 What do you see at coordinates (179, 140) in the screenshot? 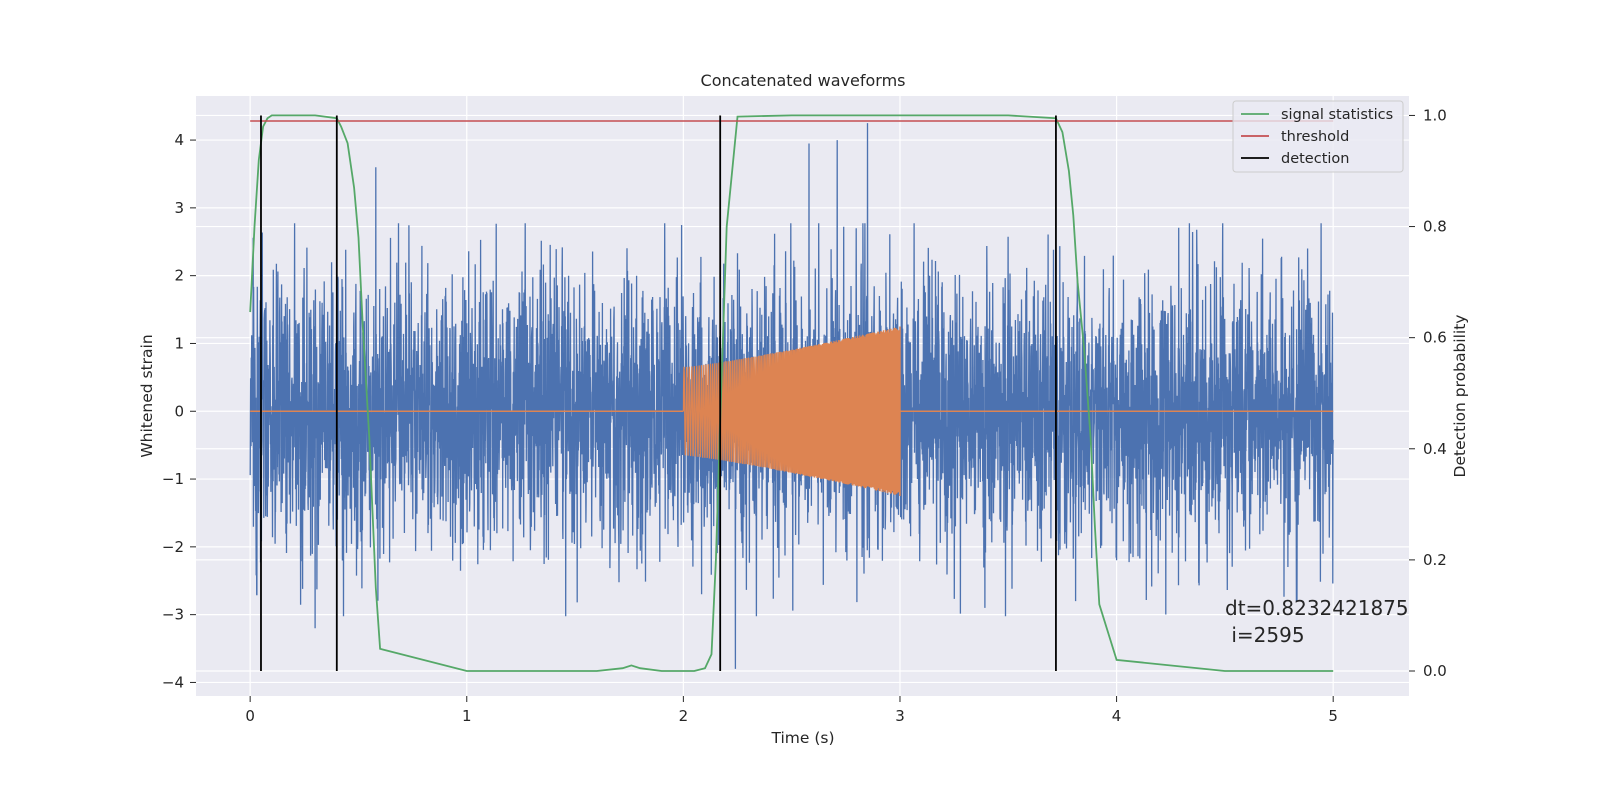
I see `y-tick-label: 4` at bounding box center [179, 140].